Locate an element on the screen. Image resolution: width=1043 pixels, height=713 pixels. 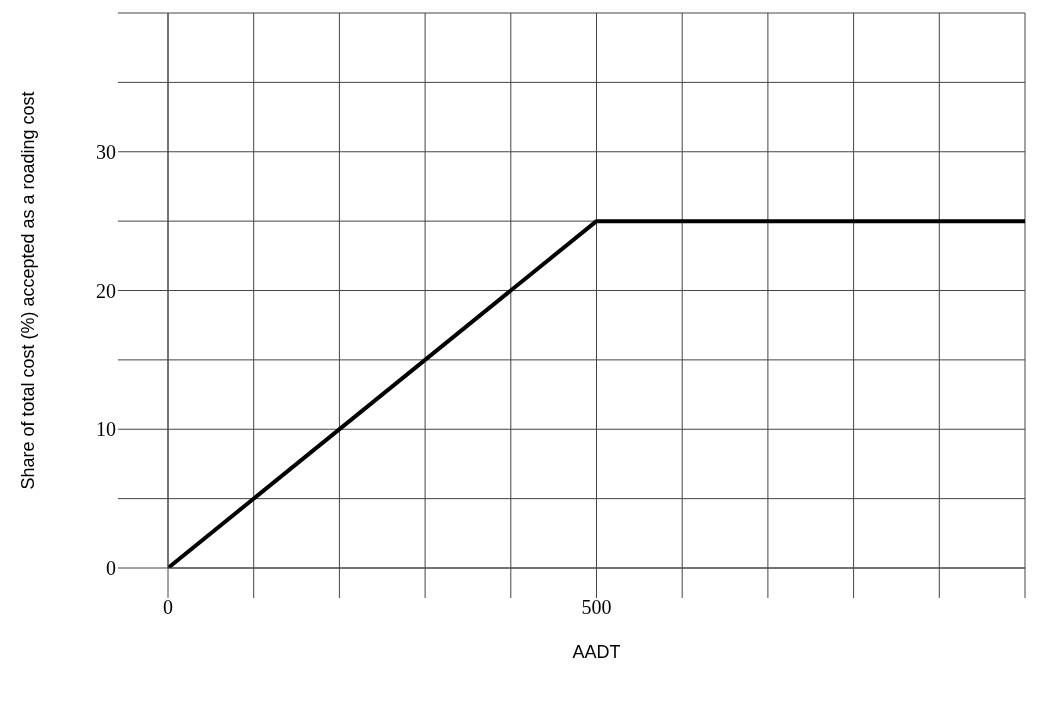
x-axis-title: AADT is located at coordinates (596, 652).